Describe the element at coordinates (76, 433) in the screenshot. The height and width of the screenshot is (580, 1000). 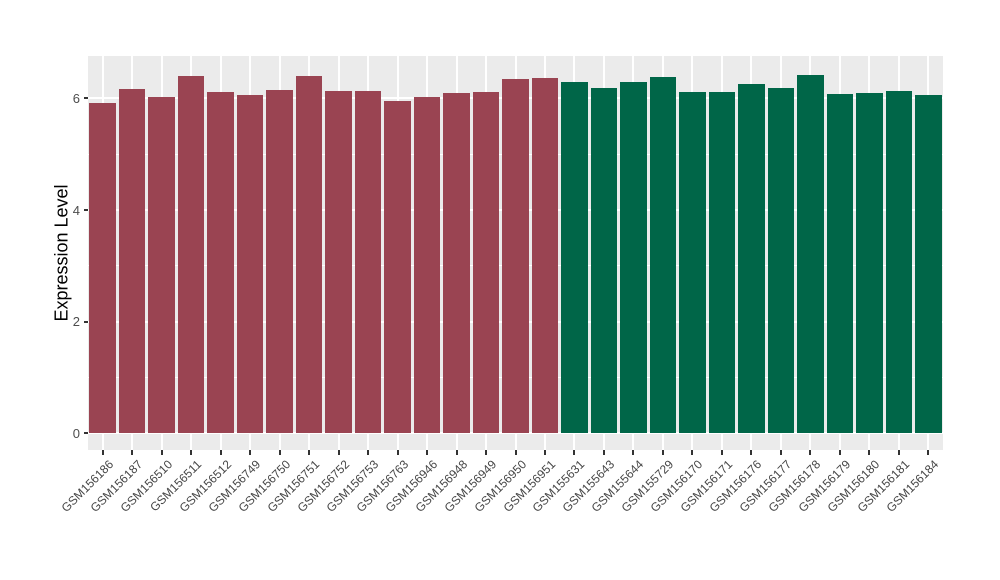
I see `y-tick-label: 0` at that location.